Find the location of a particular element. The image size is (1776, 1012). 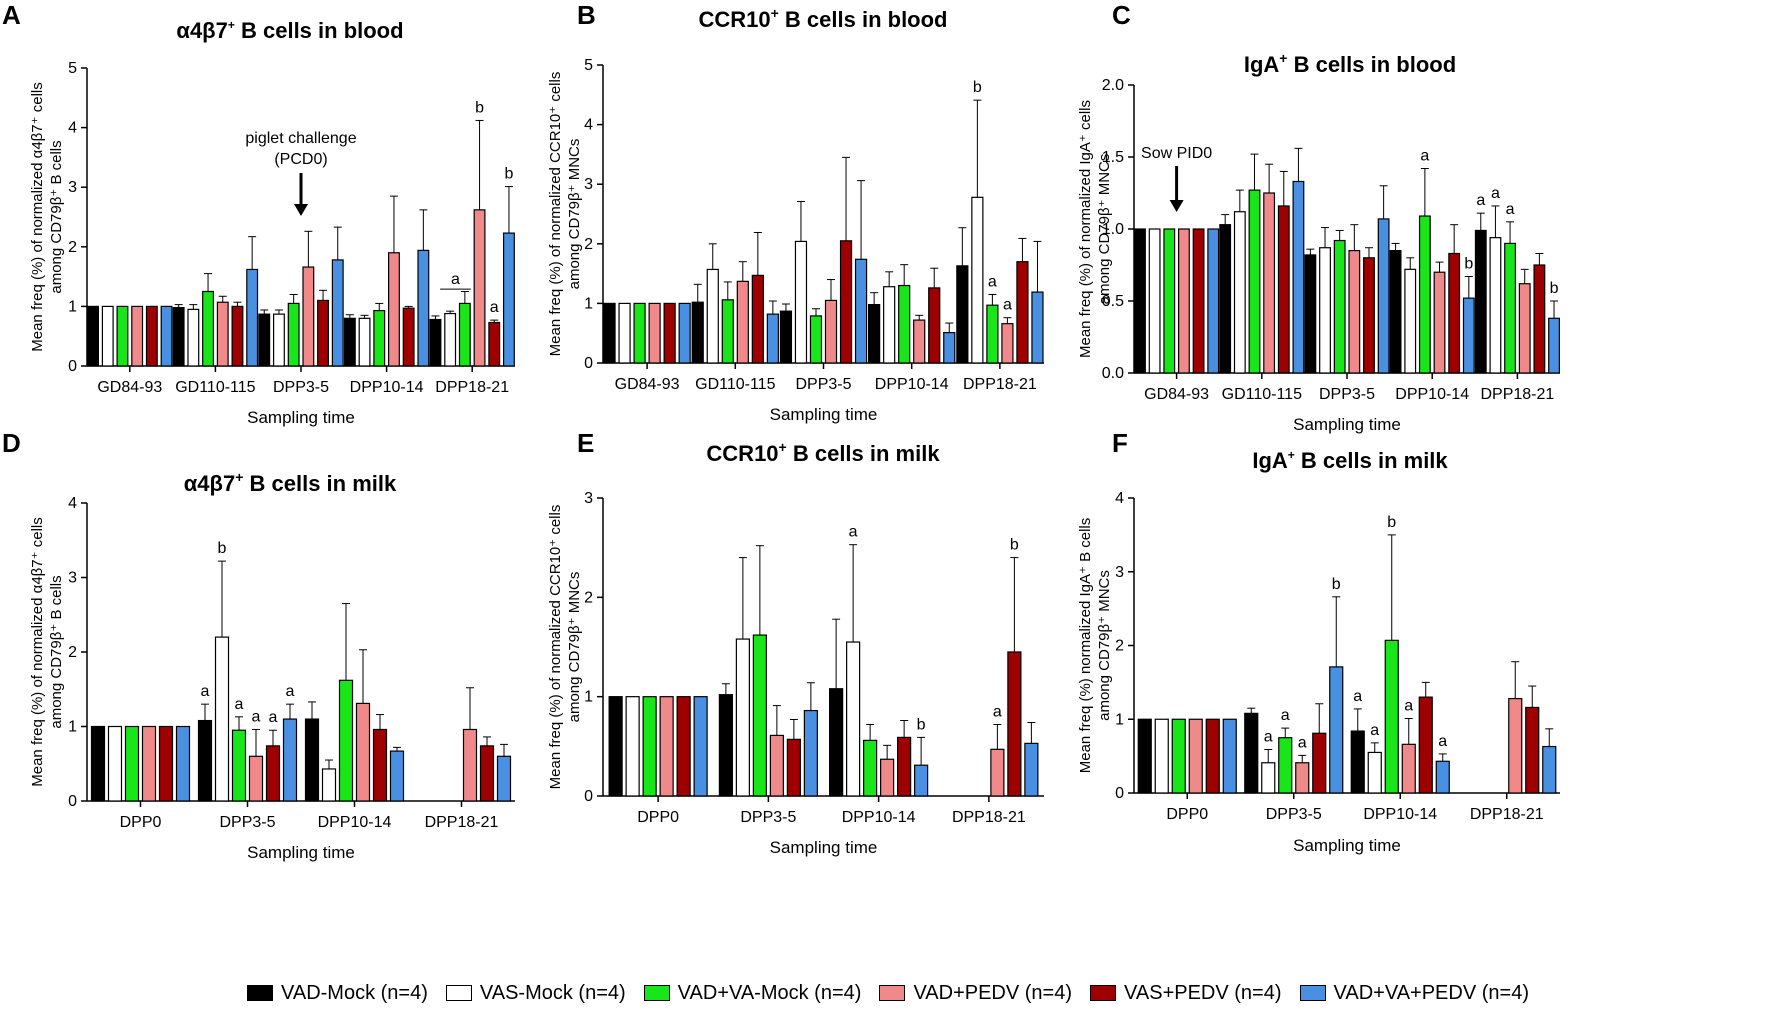

panel-letter: B is located at coordinates (586, 15).